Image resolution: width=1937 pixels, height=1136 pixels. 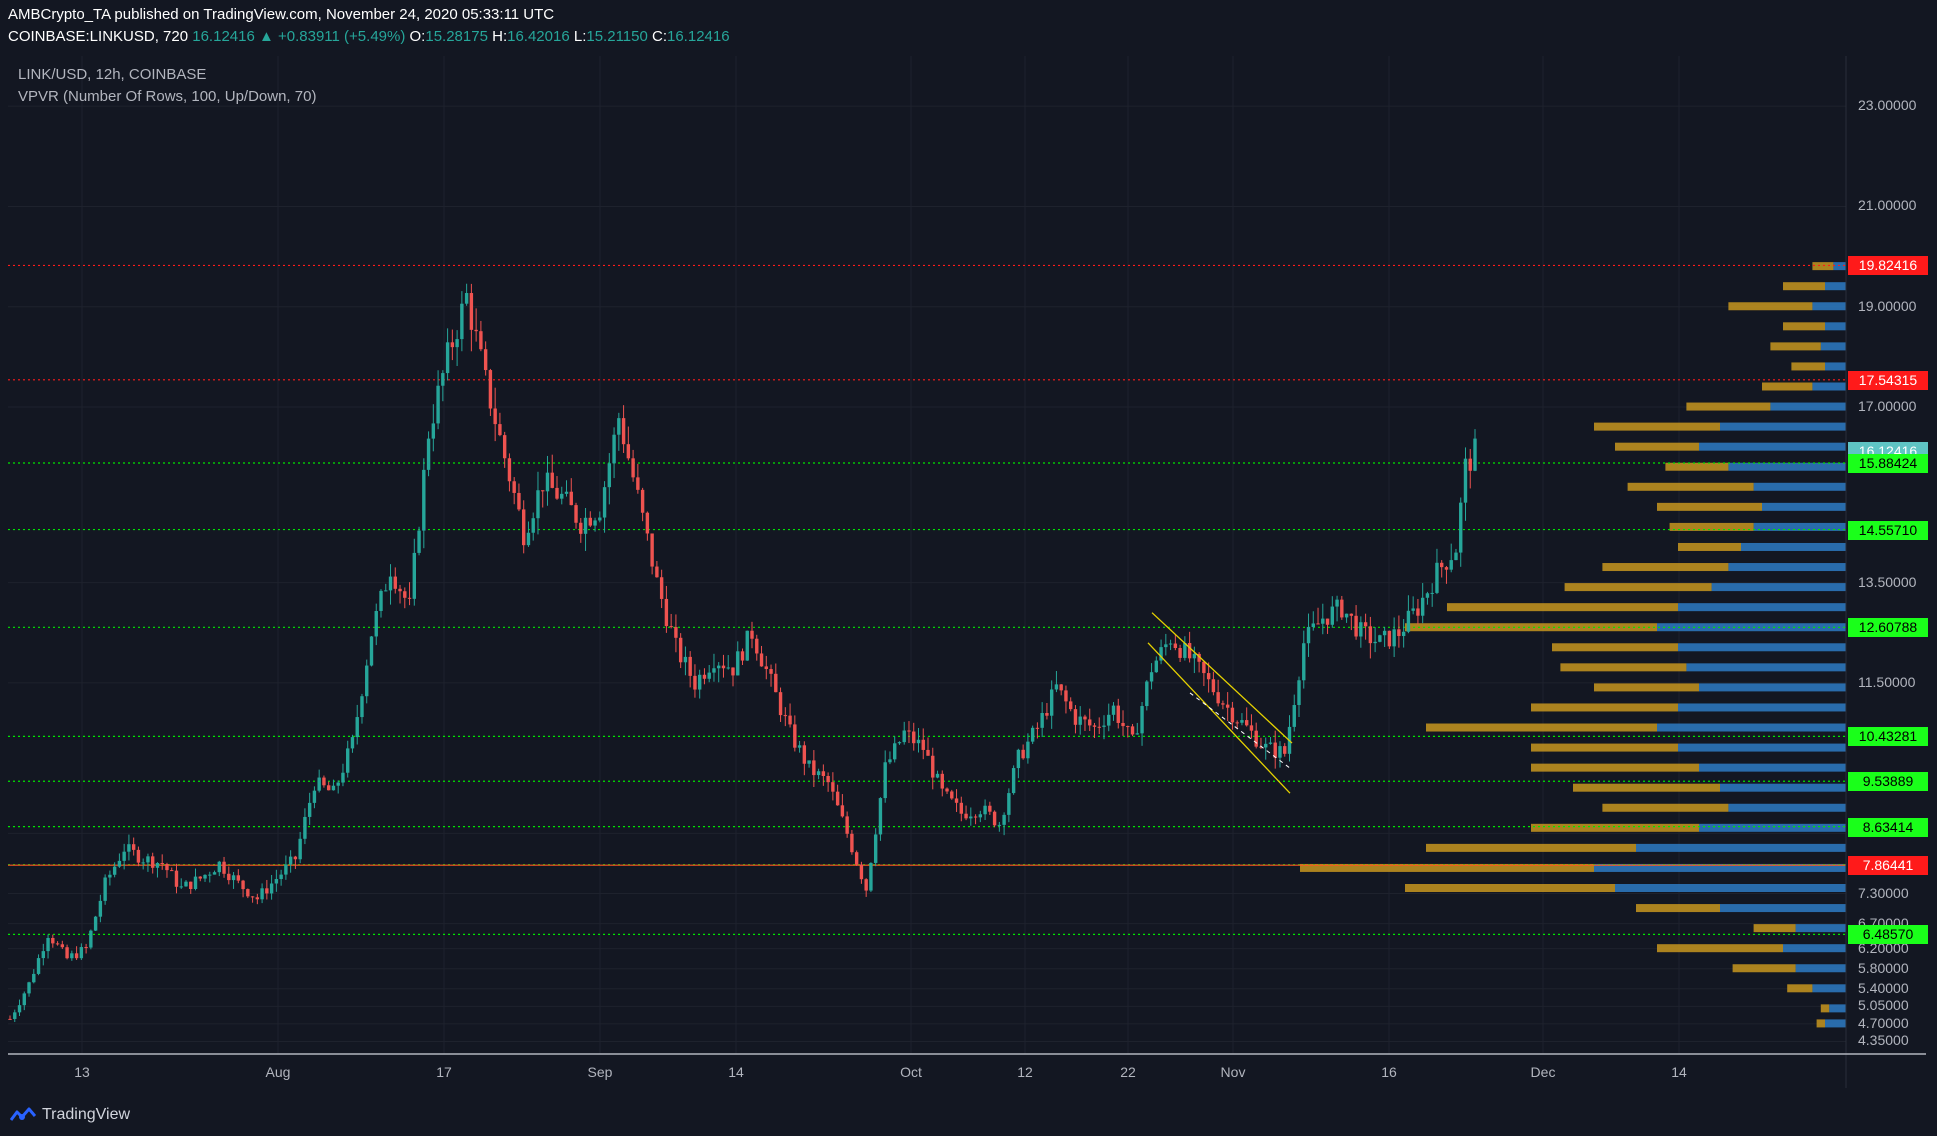 I want to click on price-tag-resistance: 17.54315, so click(x=1888, y=380).